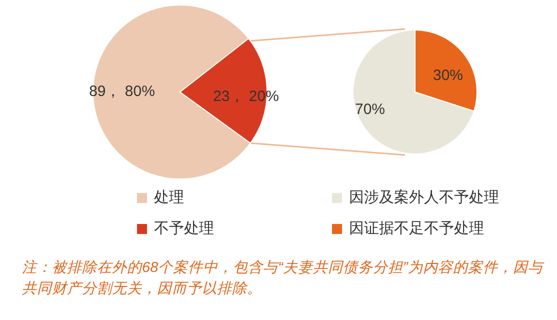 This screenshot has width=557, height=320. Describe the element at coordinates (416, 228) in the screenshot. I see `legend-label: 因证据不足不予处理` at that location.